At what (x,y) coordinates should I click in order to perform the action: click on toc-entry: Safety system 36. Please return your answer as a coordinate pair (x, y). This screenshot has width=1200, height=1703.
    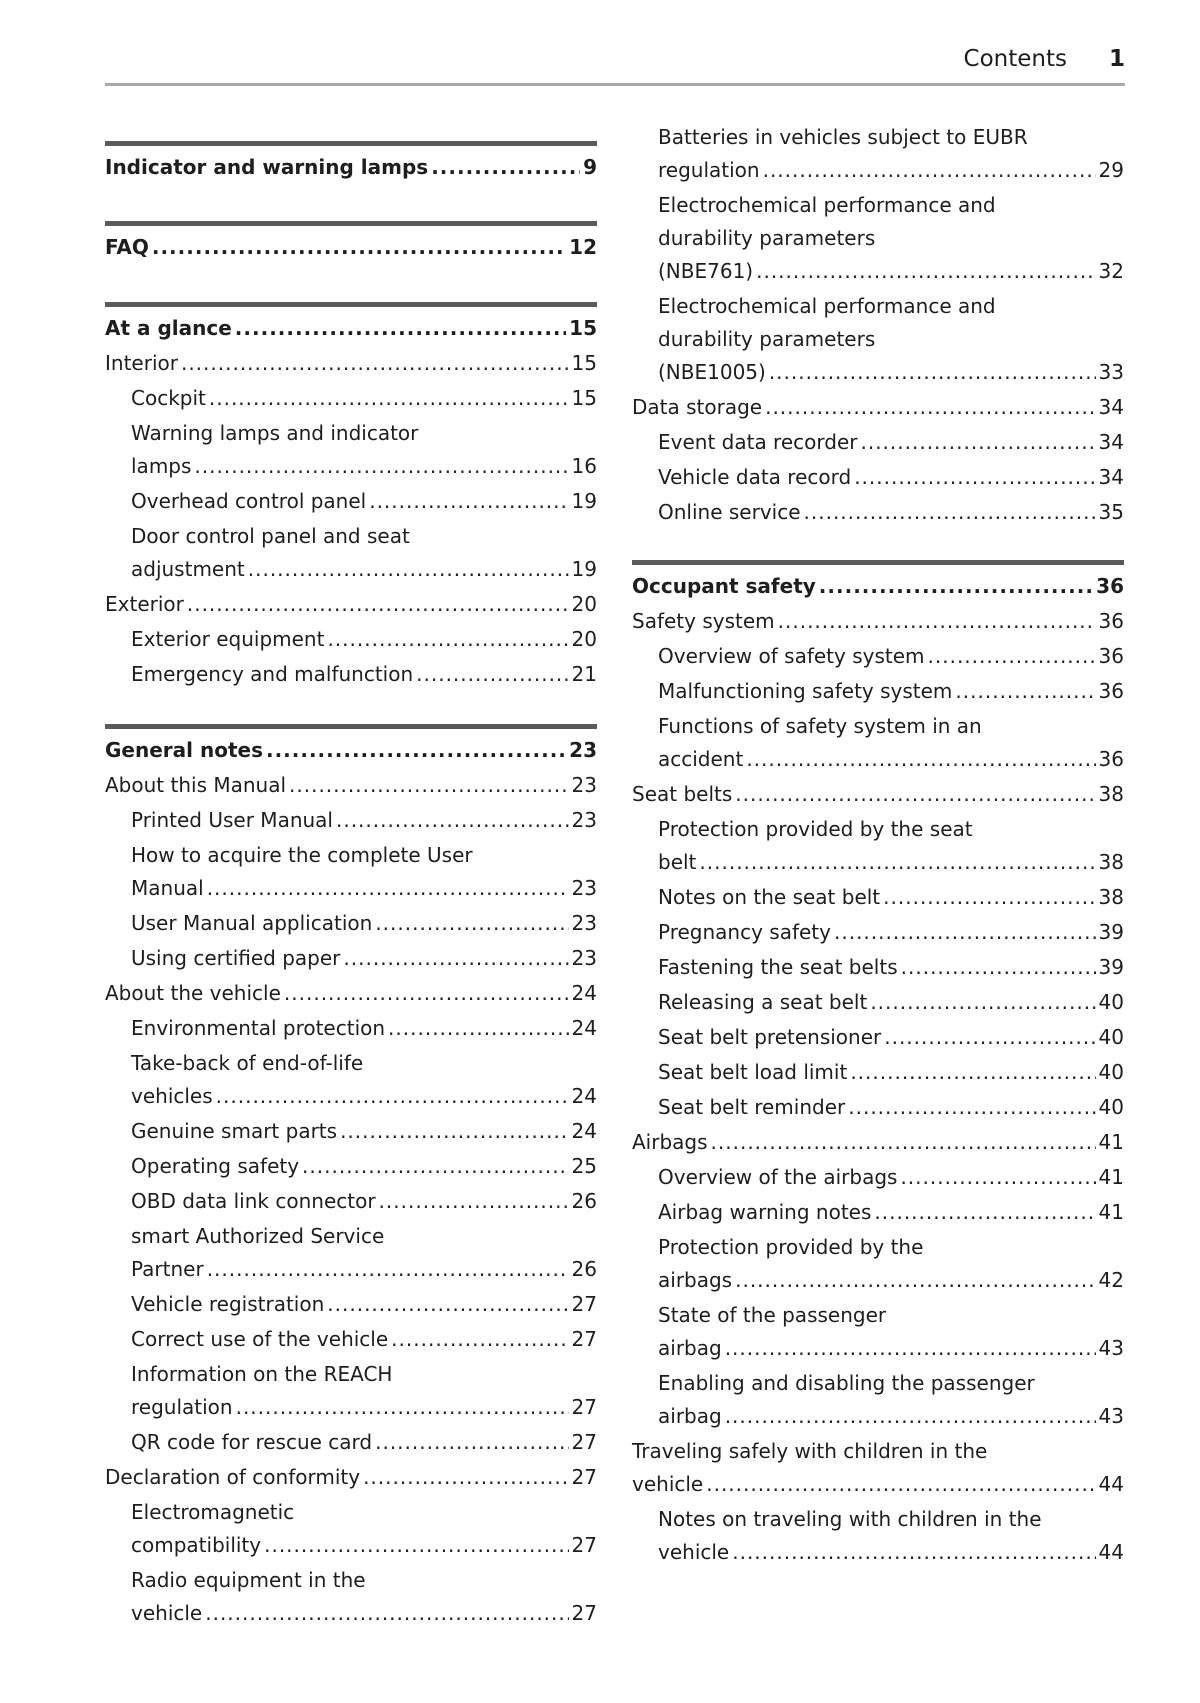
    Looking at the image, I should click on (878, 621).